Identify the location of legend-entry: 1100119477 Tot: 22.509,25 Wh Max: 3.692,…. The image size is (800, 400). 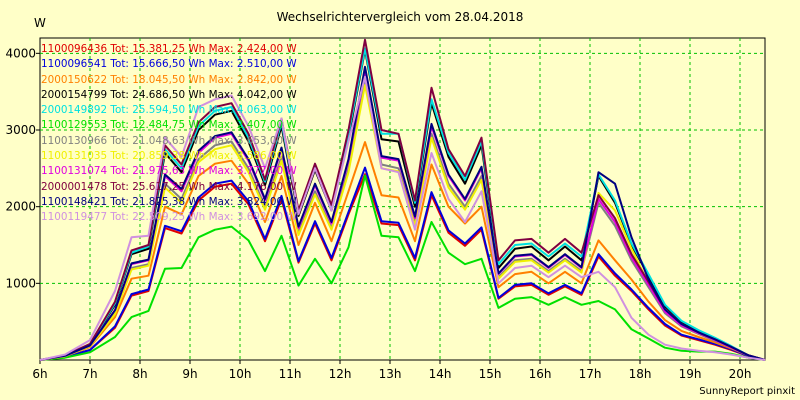
(169, 217).